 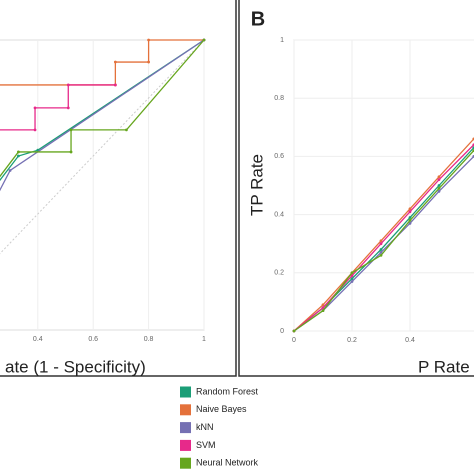 What do you see at coordinates (227, 463) in the screenshot?
I see `legend-label: Neural Network` at bounding box center [227, 463].